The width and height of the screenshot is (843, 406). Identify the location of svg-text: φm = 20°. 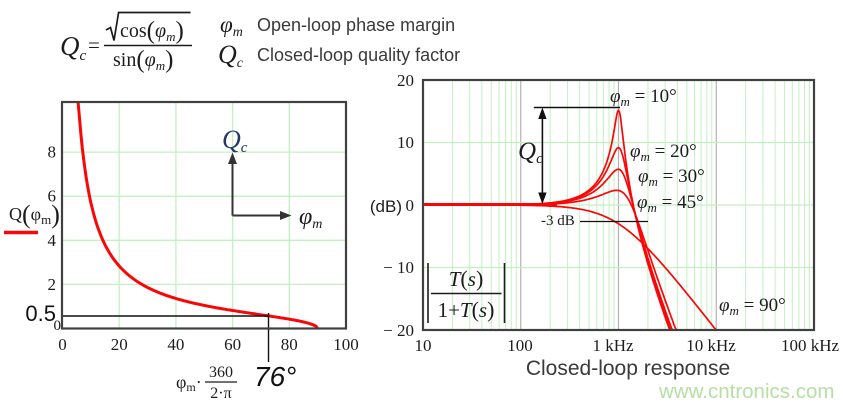
(663, 152).